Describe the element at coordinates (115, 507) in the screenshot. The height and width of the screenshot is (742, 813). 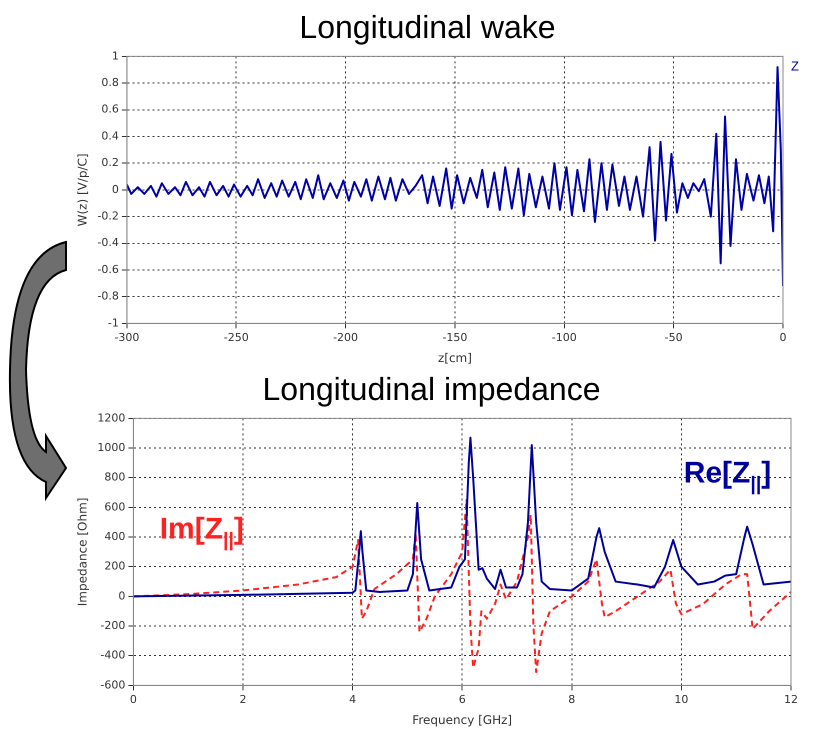
I see `y-tick-label: 600` at that location.